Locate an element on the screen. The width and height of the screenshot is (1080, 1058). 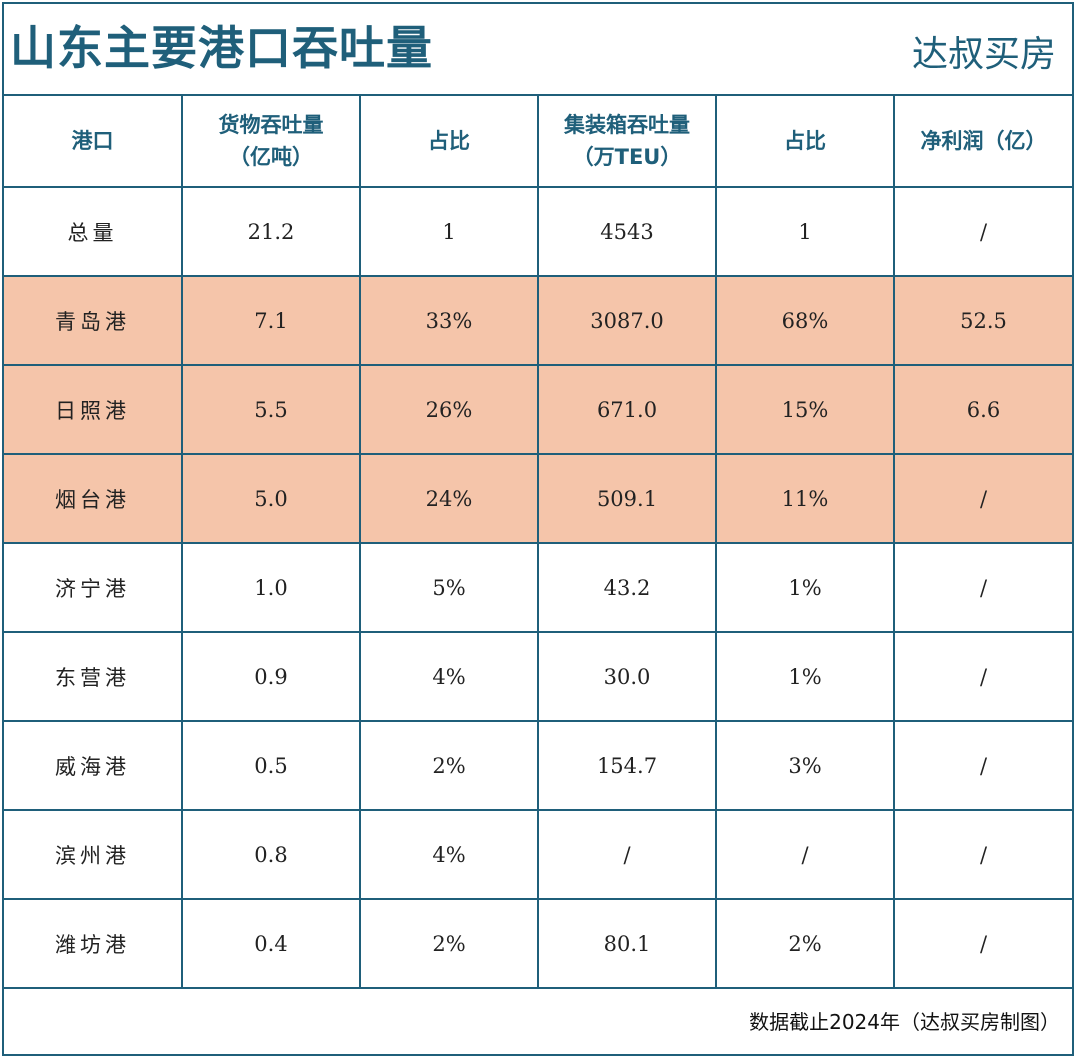
header-bar: 山东主要港口吞吐量 达叔买房 is located at coordinates (538, 50).